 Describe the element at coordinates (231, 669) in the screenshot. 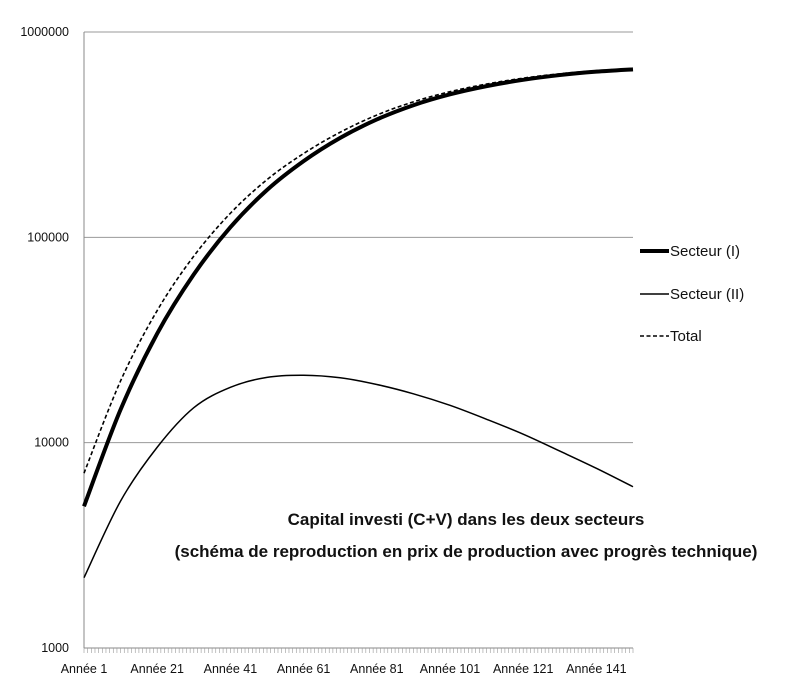

I see `x-tick-label-41: Année 41` at that location.